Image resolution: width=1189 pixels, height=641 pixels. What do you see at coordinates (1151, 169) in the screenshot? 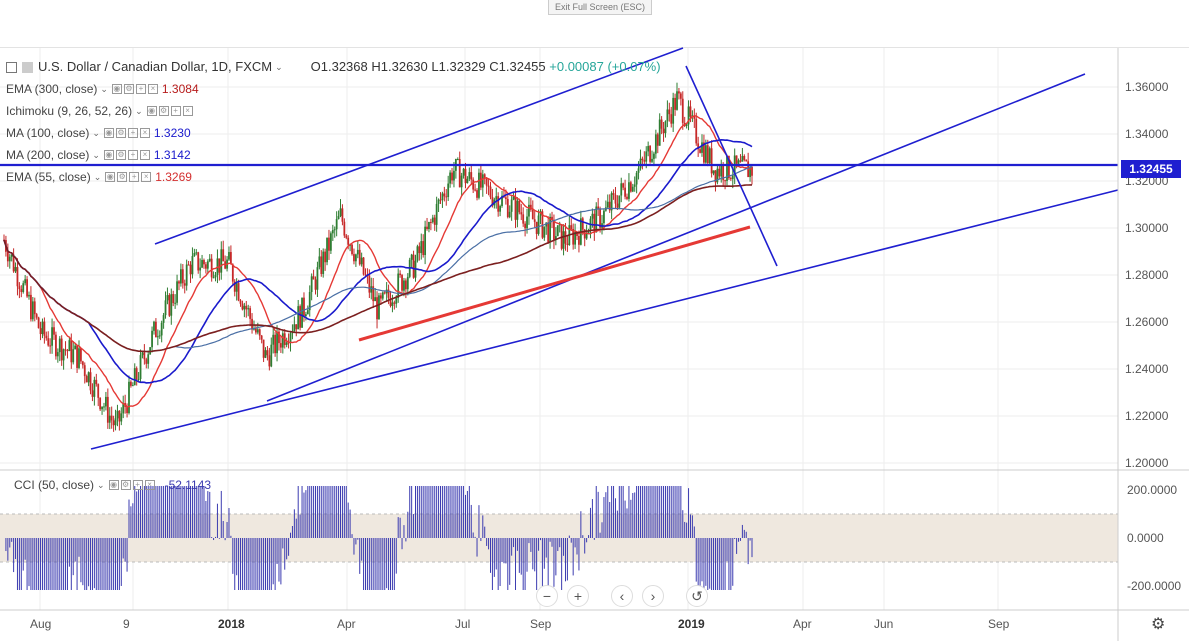
I see `last-price-tag: 1.32455` at bounding box center [1151, 169].